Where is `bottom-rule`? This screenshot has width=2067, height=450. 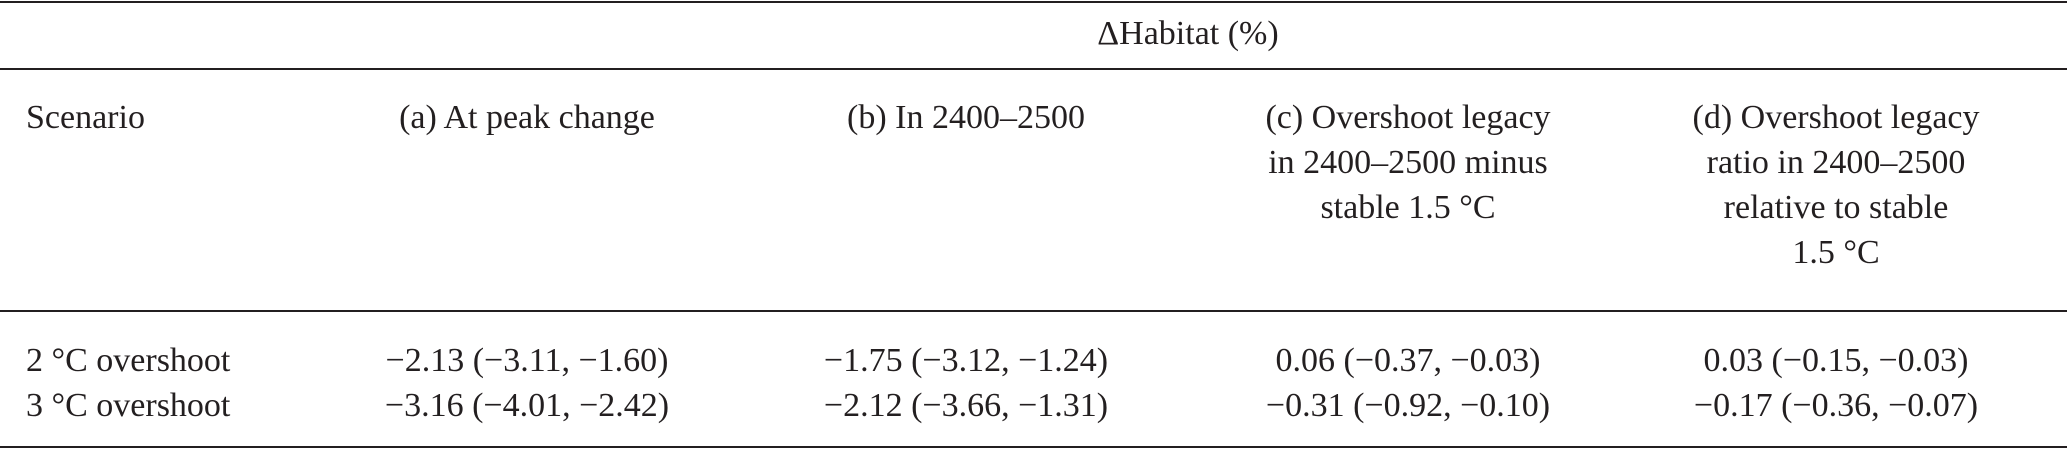 bottom-rule is located at coordinates (1033, 447).